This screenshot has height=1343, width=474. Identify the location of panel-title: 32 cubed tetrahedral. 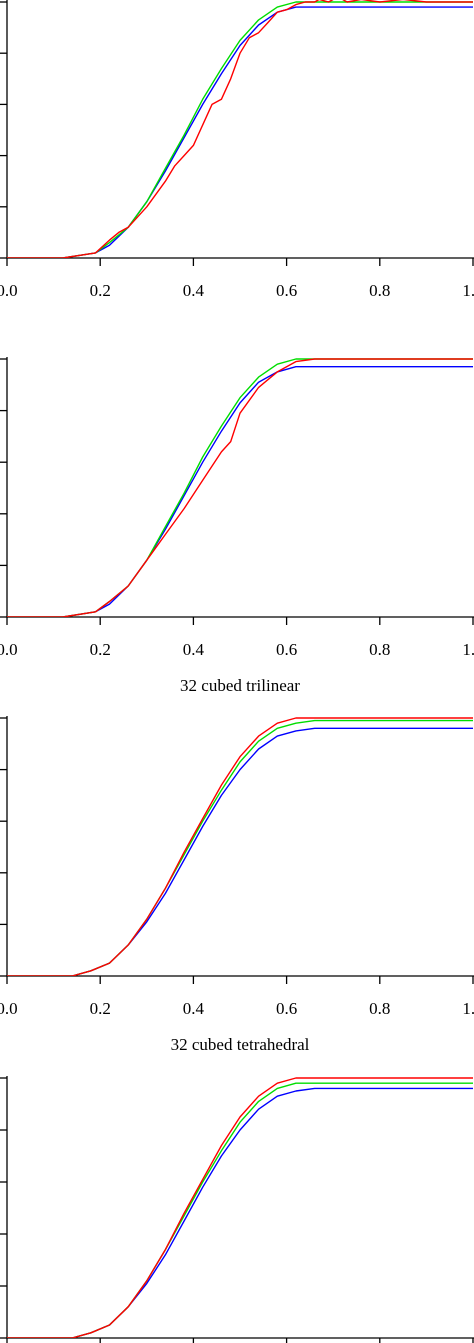
(240, 1044).